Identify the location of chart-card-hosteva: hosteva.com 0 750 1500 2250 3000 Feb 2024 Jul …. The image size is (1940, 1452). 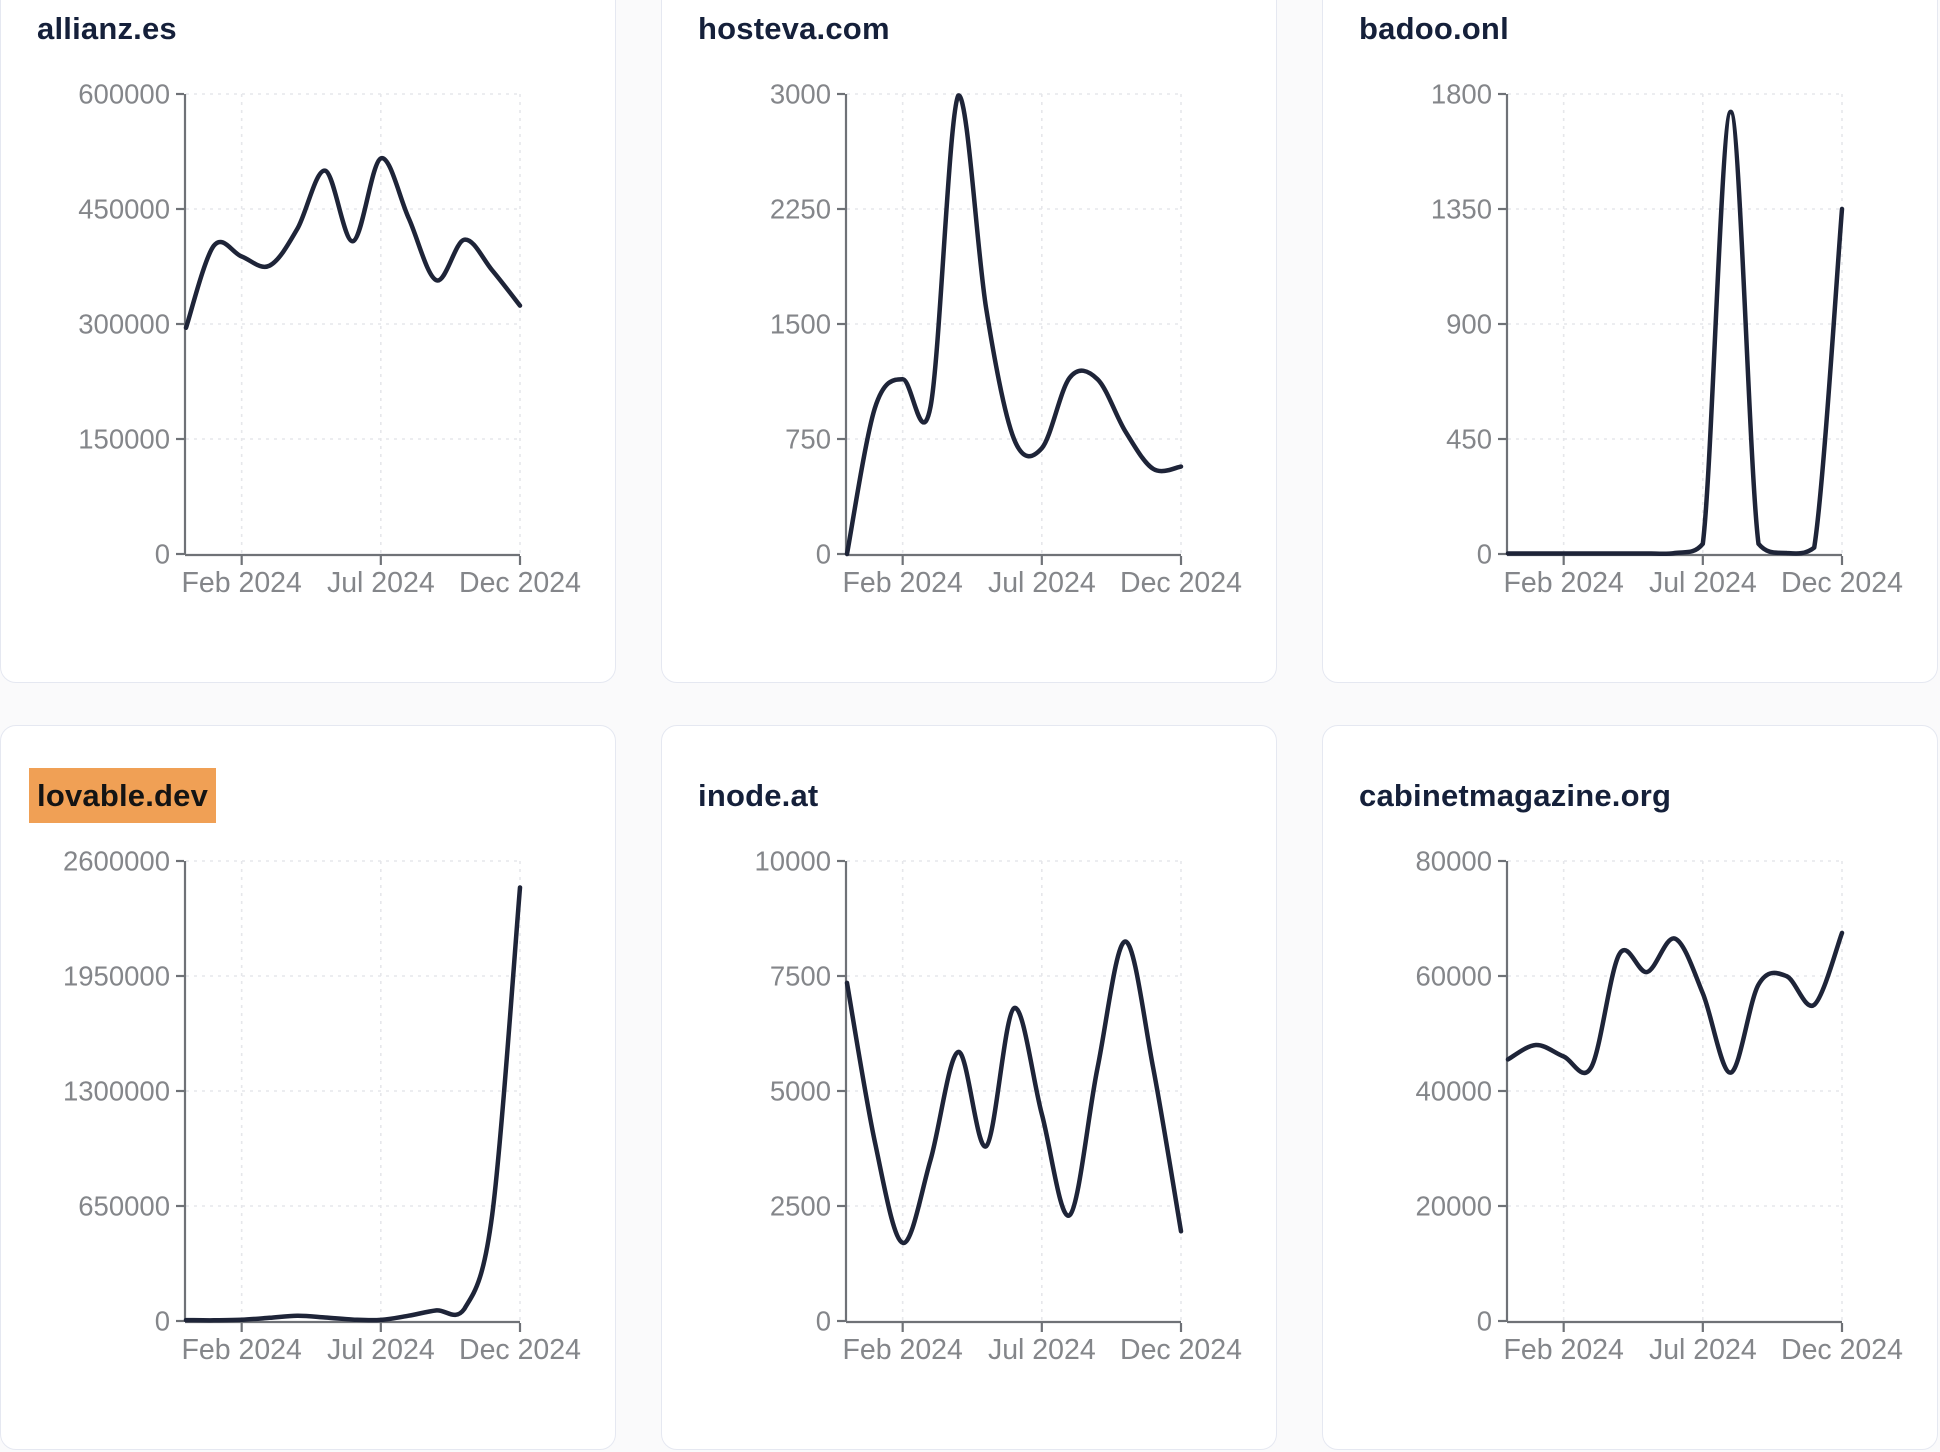
(969, 341).